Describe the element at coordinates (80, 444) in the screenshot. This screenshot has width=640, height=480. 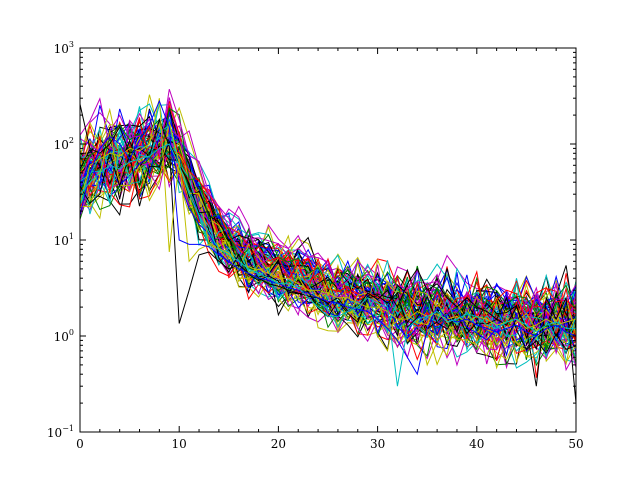
I see `x-tick-label: 0` at that location.